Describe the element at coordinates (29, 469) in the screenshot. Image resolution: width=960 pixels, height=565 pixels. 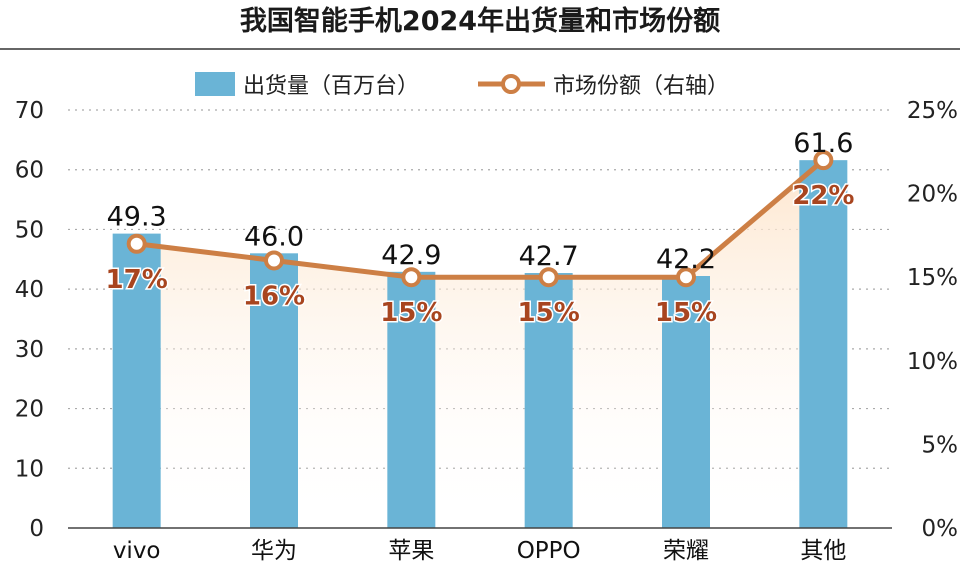
I see `y-left-tick-label: 10` at that location.